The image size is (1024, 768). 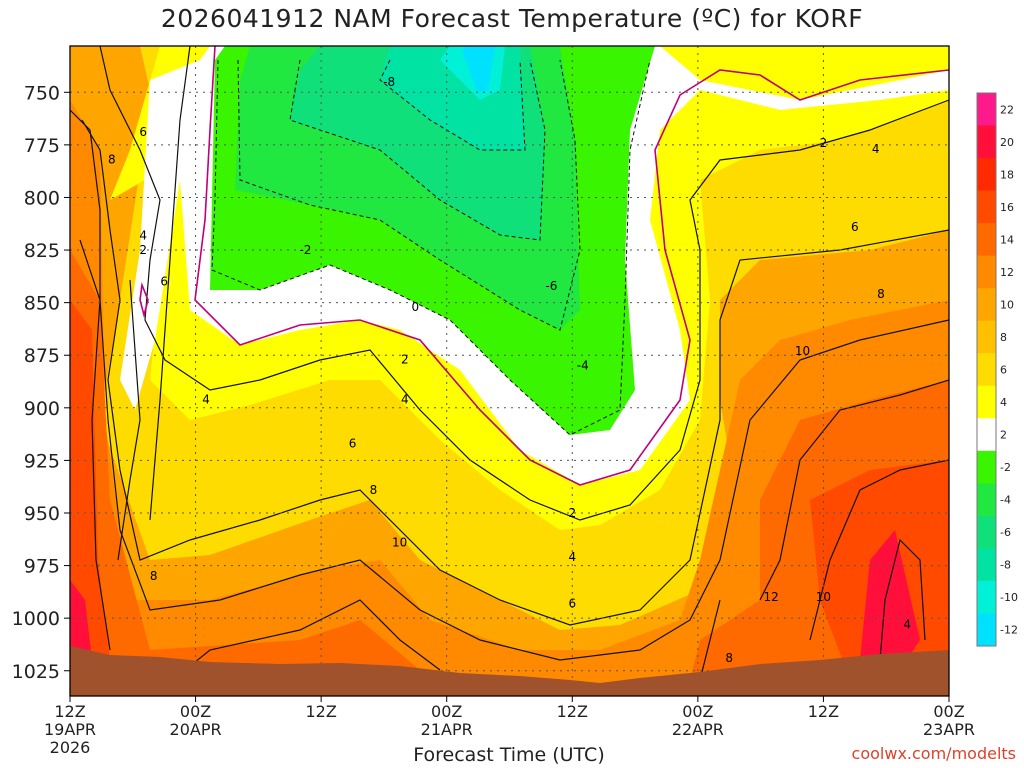 What do you see at coordinates (389, 82) in the screenshot?
I see `contour-label: -8` at bounding box center [389, 82].